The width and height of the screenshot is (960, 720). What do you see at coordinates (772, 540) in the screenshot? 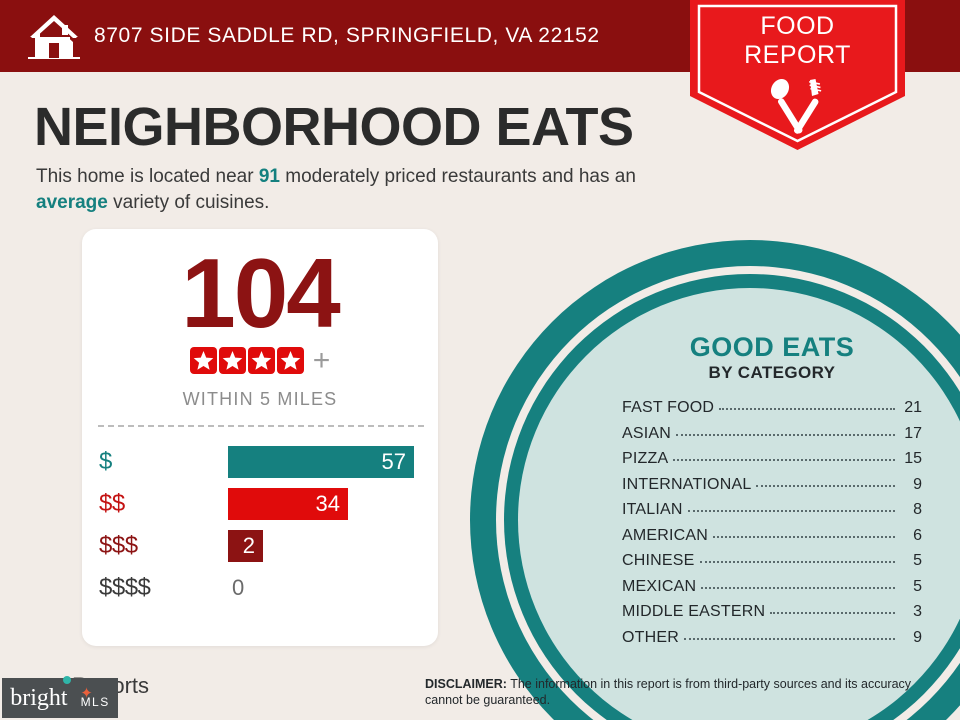
I see `good-eats-row: AMERICAN 6` at bounding box center [772, 540].